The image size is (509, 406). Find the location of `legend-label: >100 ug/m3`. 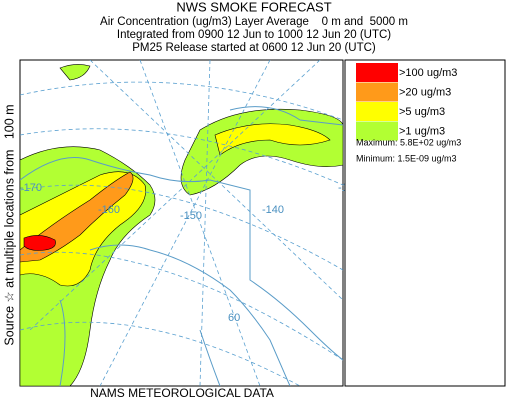

legend-label: >100 ug/m3 is located at coordinates (428, 73).